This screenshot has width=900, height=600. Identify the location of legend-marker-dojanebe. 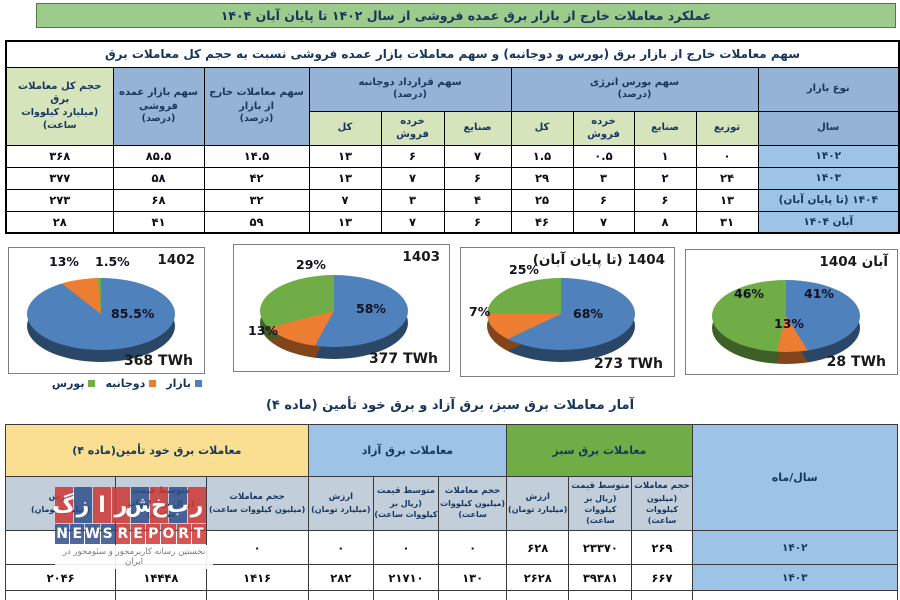
(153, 383).